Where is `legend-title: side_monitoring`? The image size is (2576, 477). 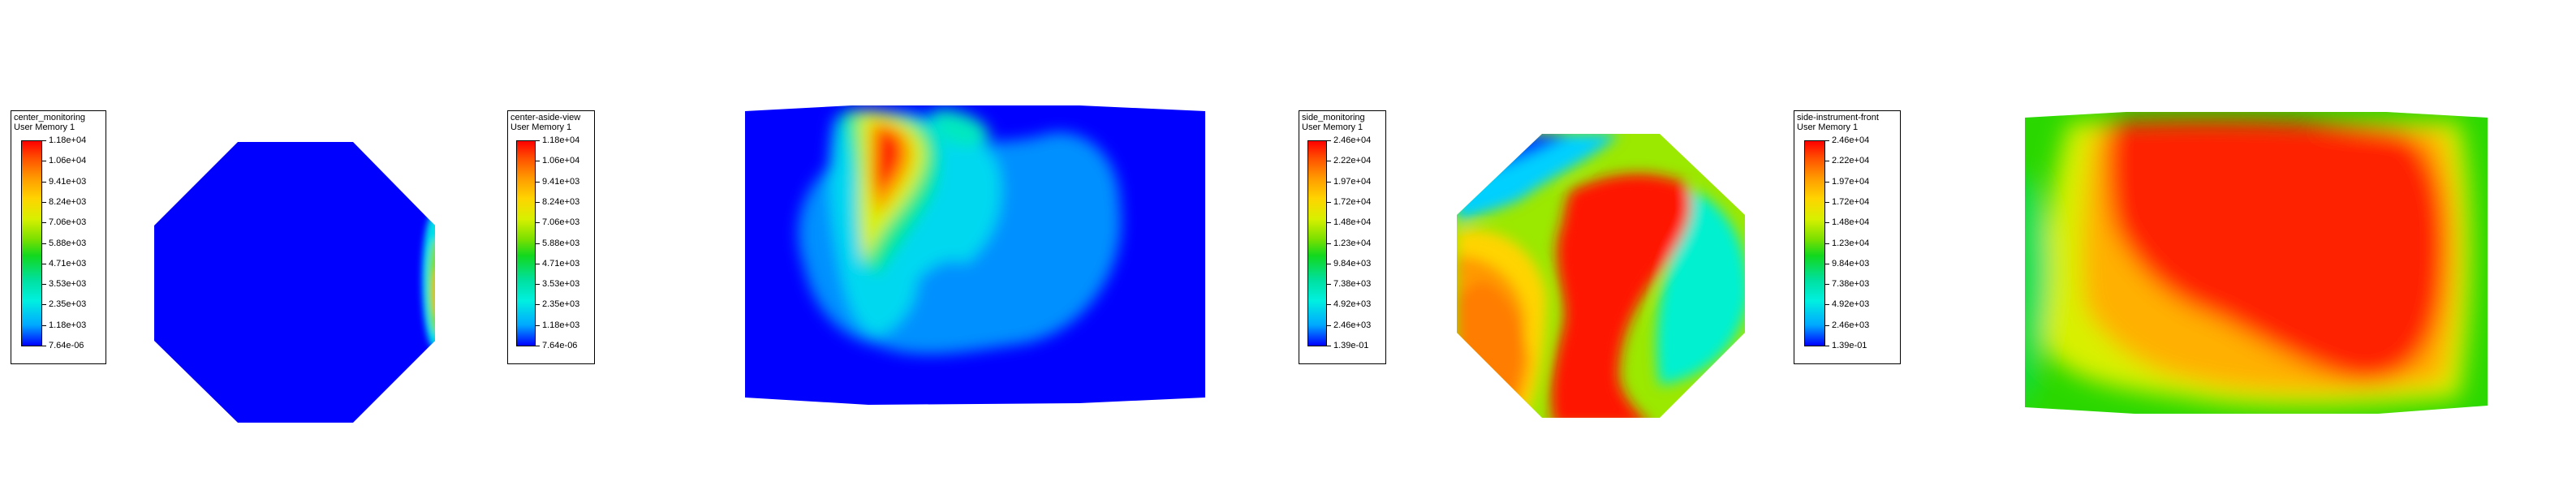
legend-title: side_monitoring is located at coordinates (1333, 117).